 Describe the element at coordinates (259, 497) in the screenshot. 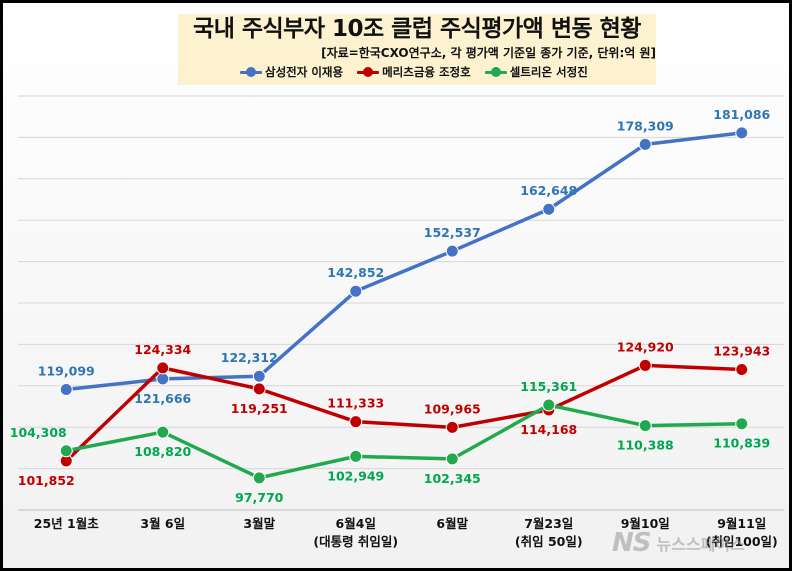

I see `data-label: 97,770` at that location.